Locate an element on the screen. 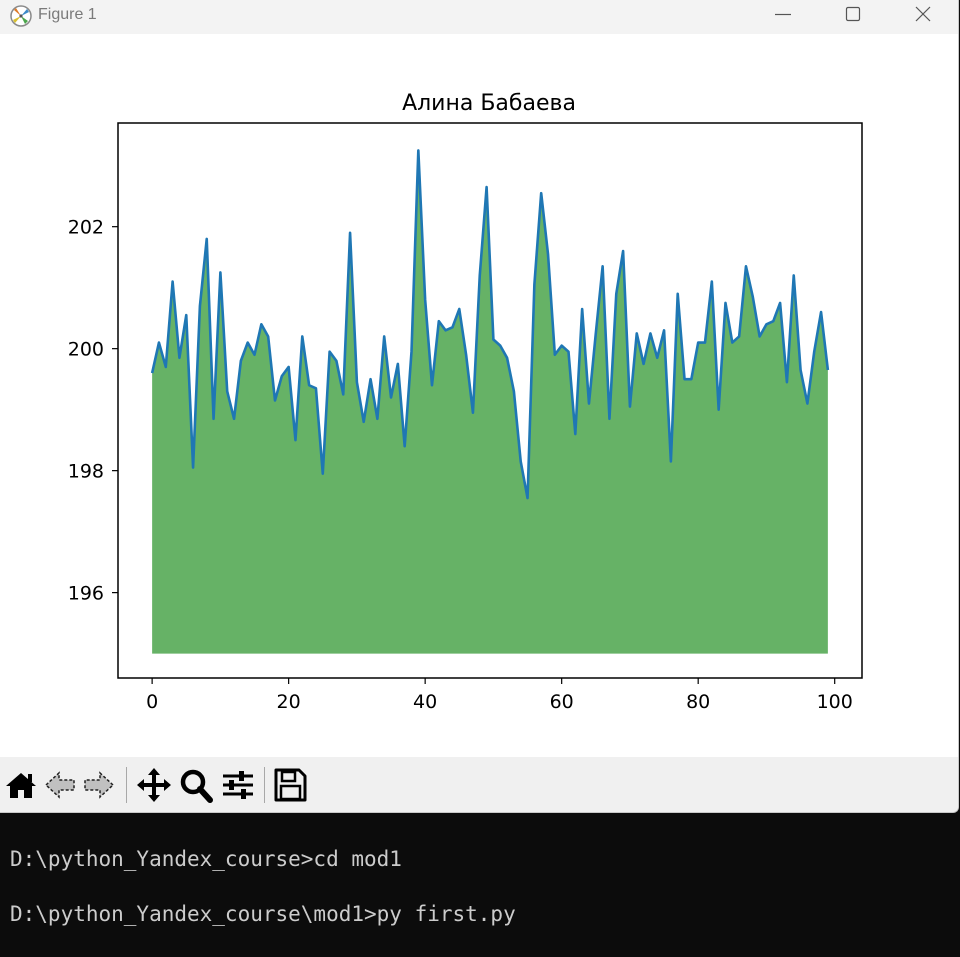  terminal-line: D:\python_Yandex_course\mod1>py first.py is located at coordinates (263, 914).